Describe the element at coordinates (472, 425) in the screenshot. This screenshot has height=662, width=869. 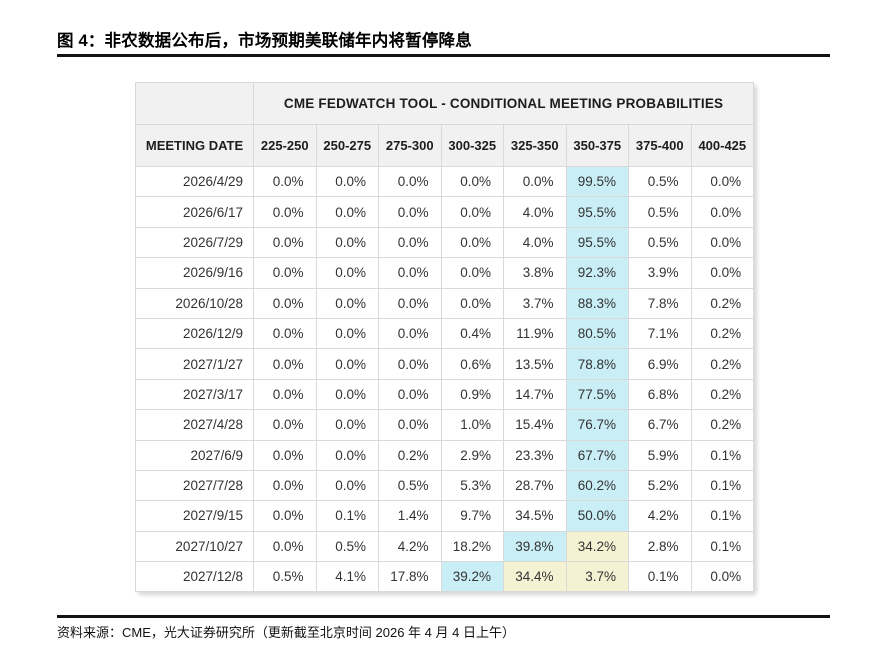
I see `probability-cell: 1.0%` at that location.